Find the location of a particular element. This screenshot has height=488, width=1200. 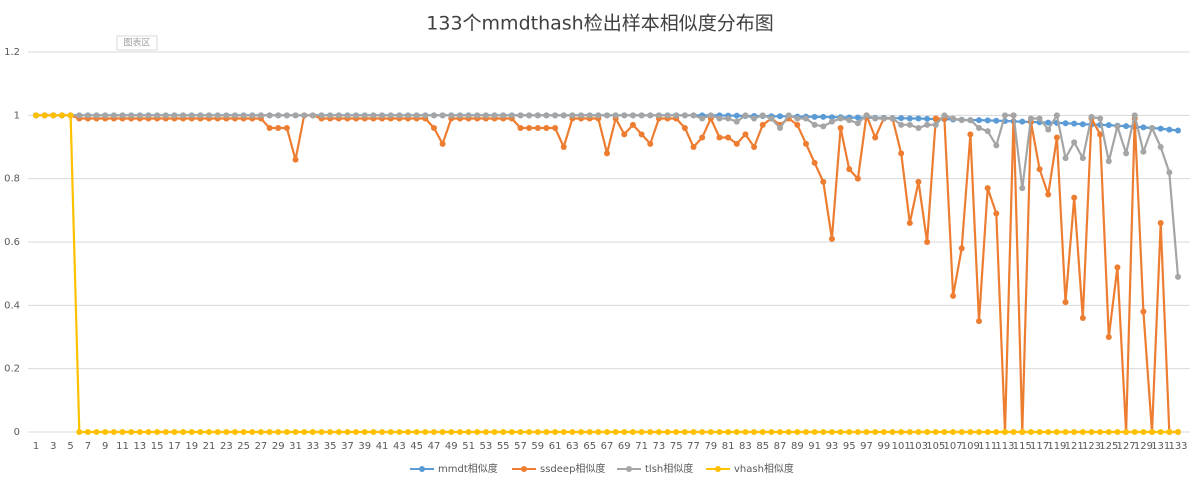

y-tick-label: 1 is located at coordinates (17, 115).